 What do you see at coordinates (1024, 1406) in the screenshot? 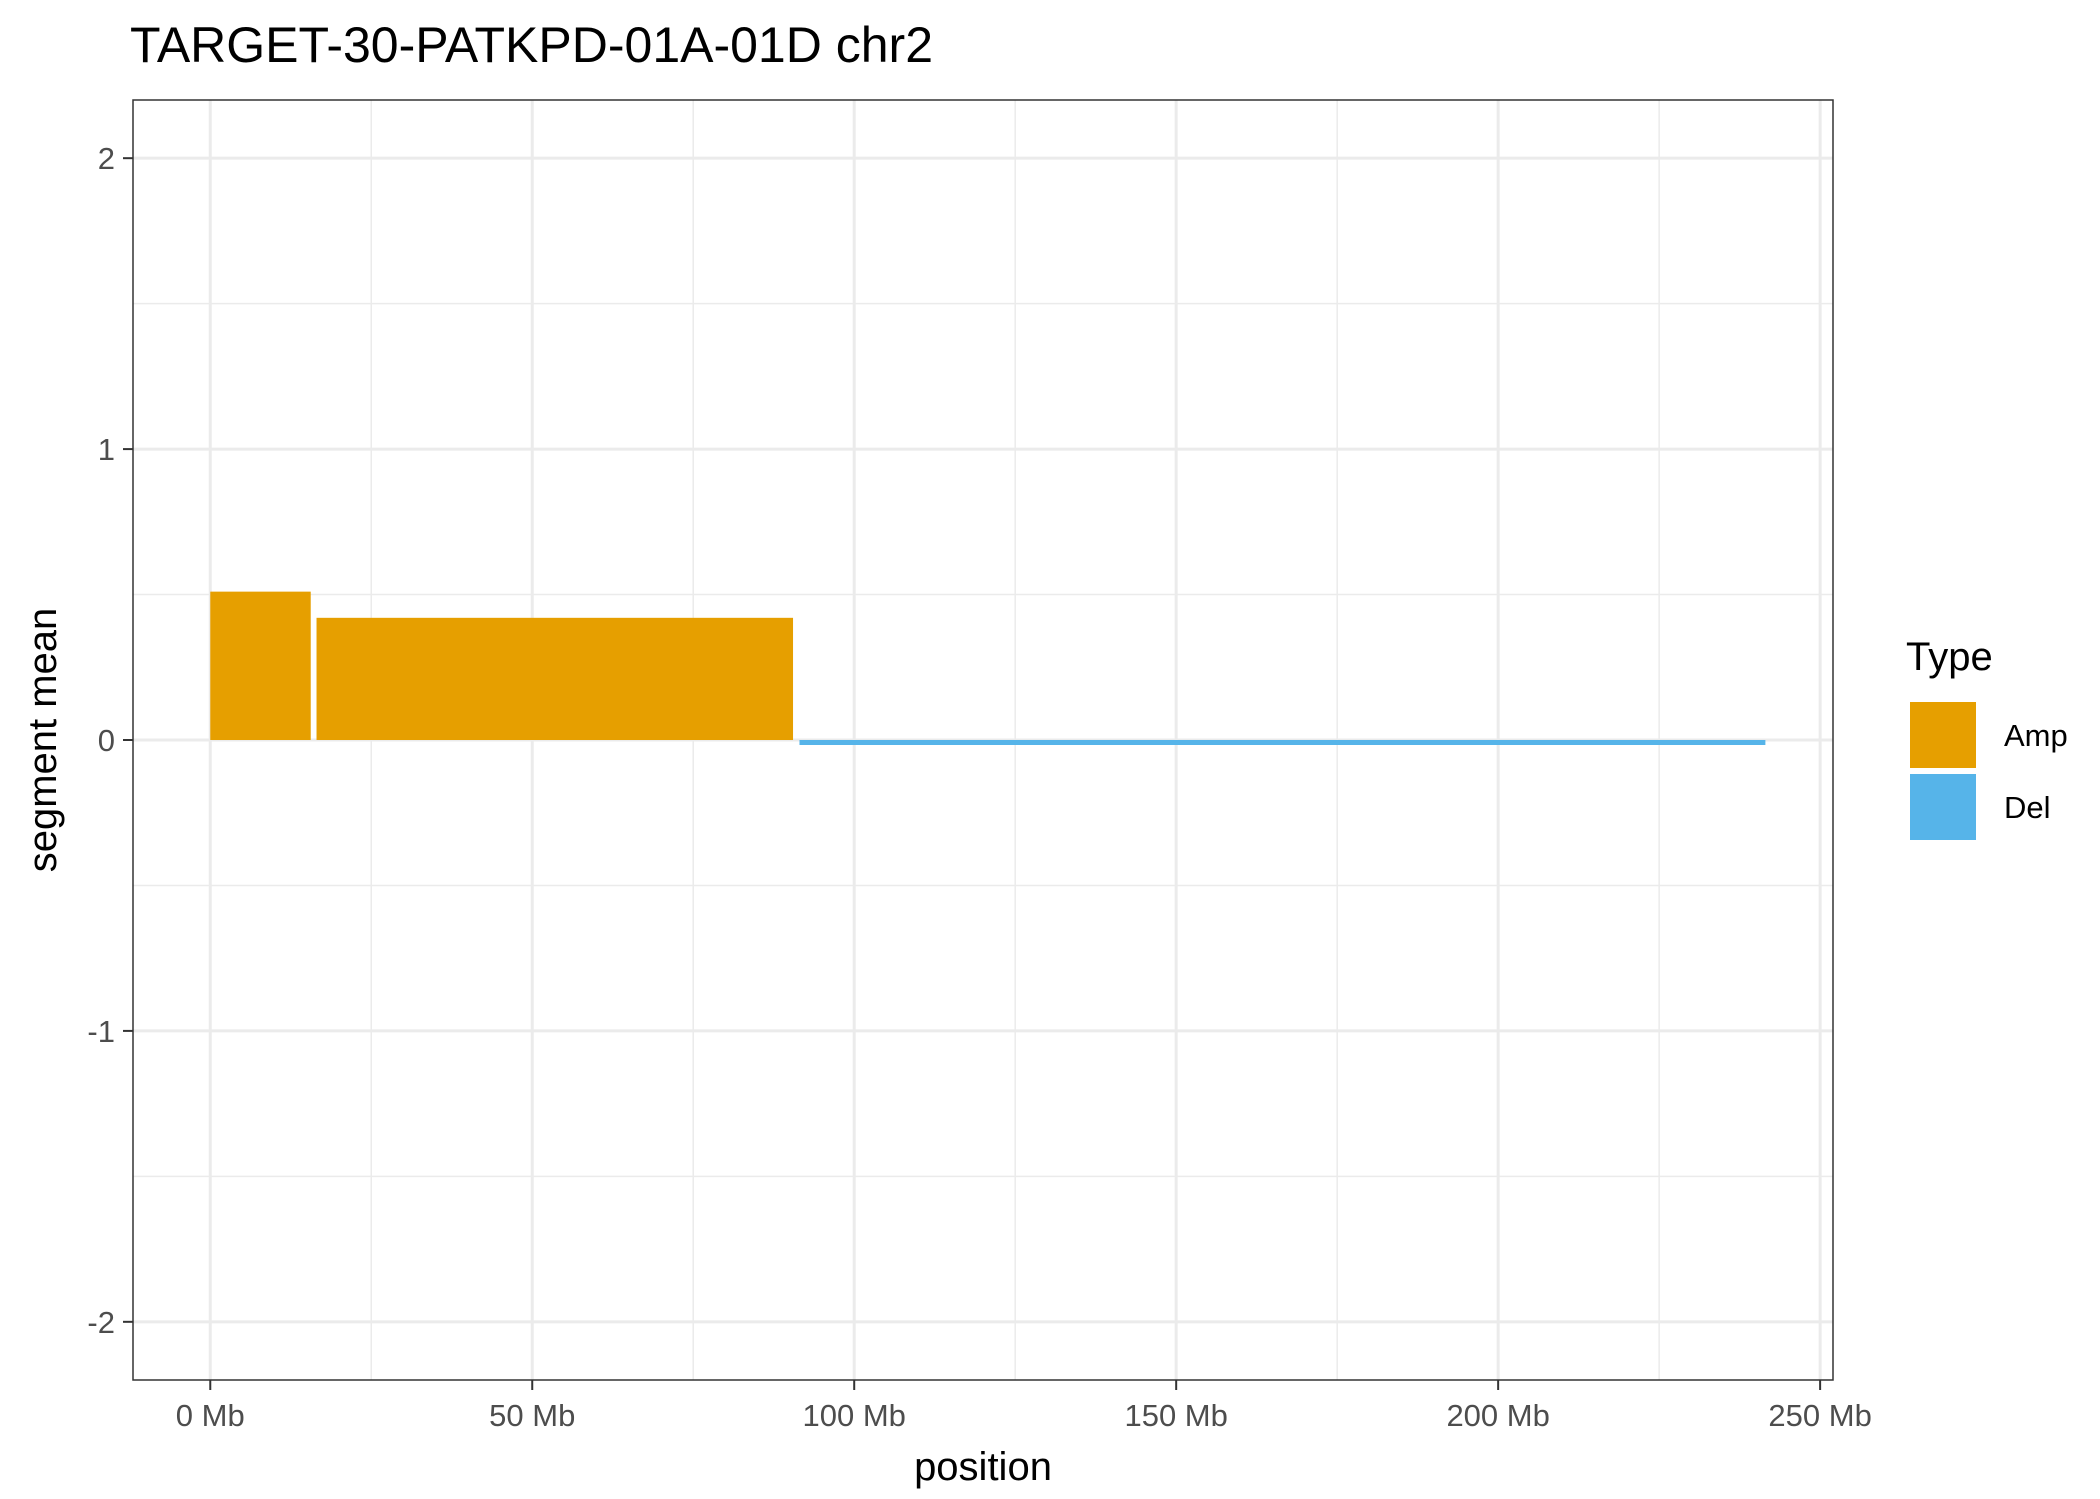
I see `x-axis: 0 Mb 50 Mb 100 Mb 150 Mb 200 Mb 250 Mb` at bounding box center [1024, 1406].